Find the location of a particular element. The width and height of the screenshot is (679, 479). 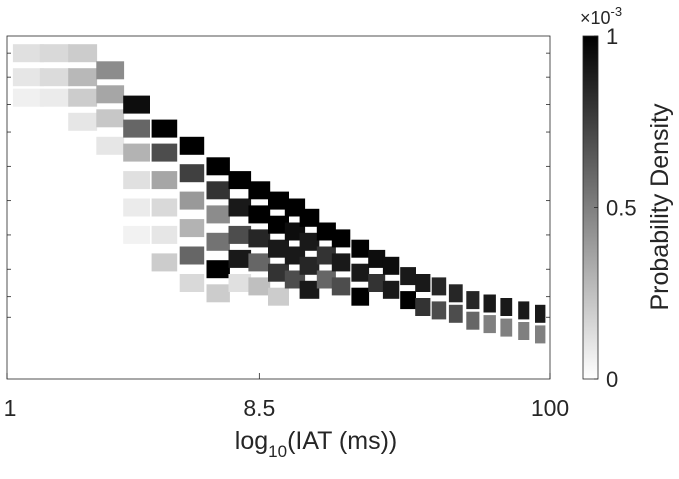

x-tick-label: 100 is located at coordinates (550, 408).